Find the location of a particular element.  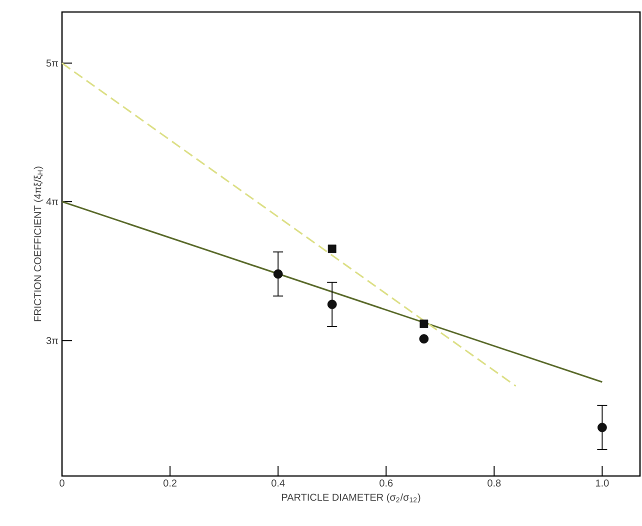

x-tick-label: 0.2 is located at coordinates (169, 483).